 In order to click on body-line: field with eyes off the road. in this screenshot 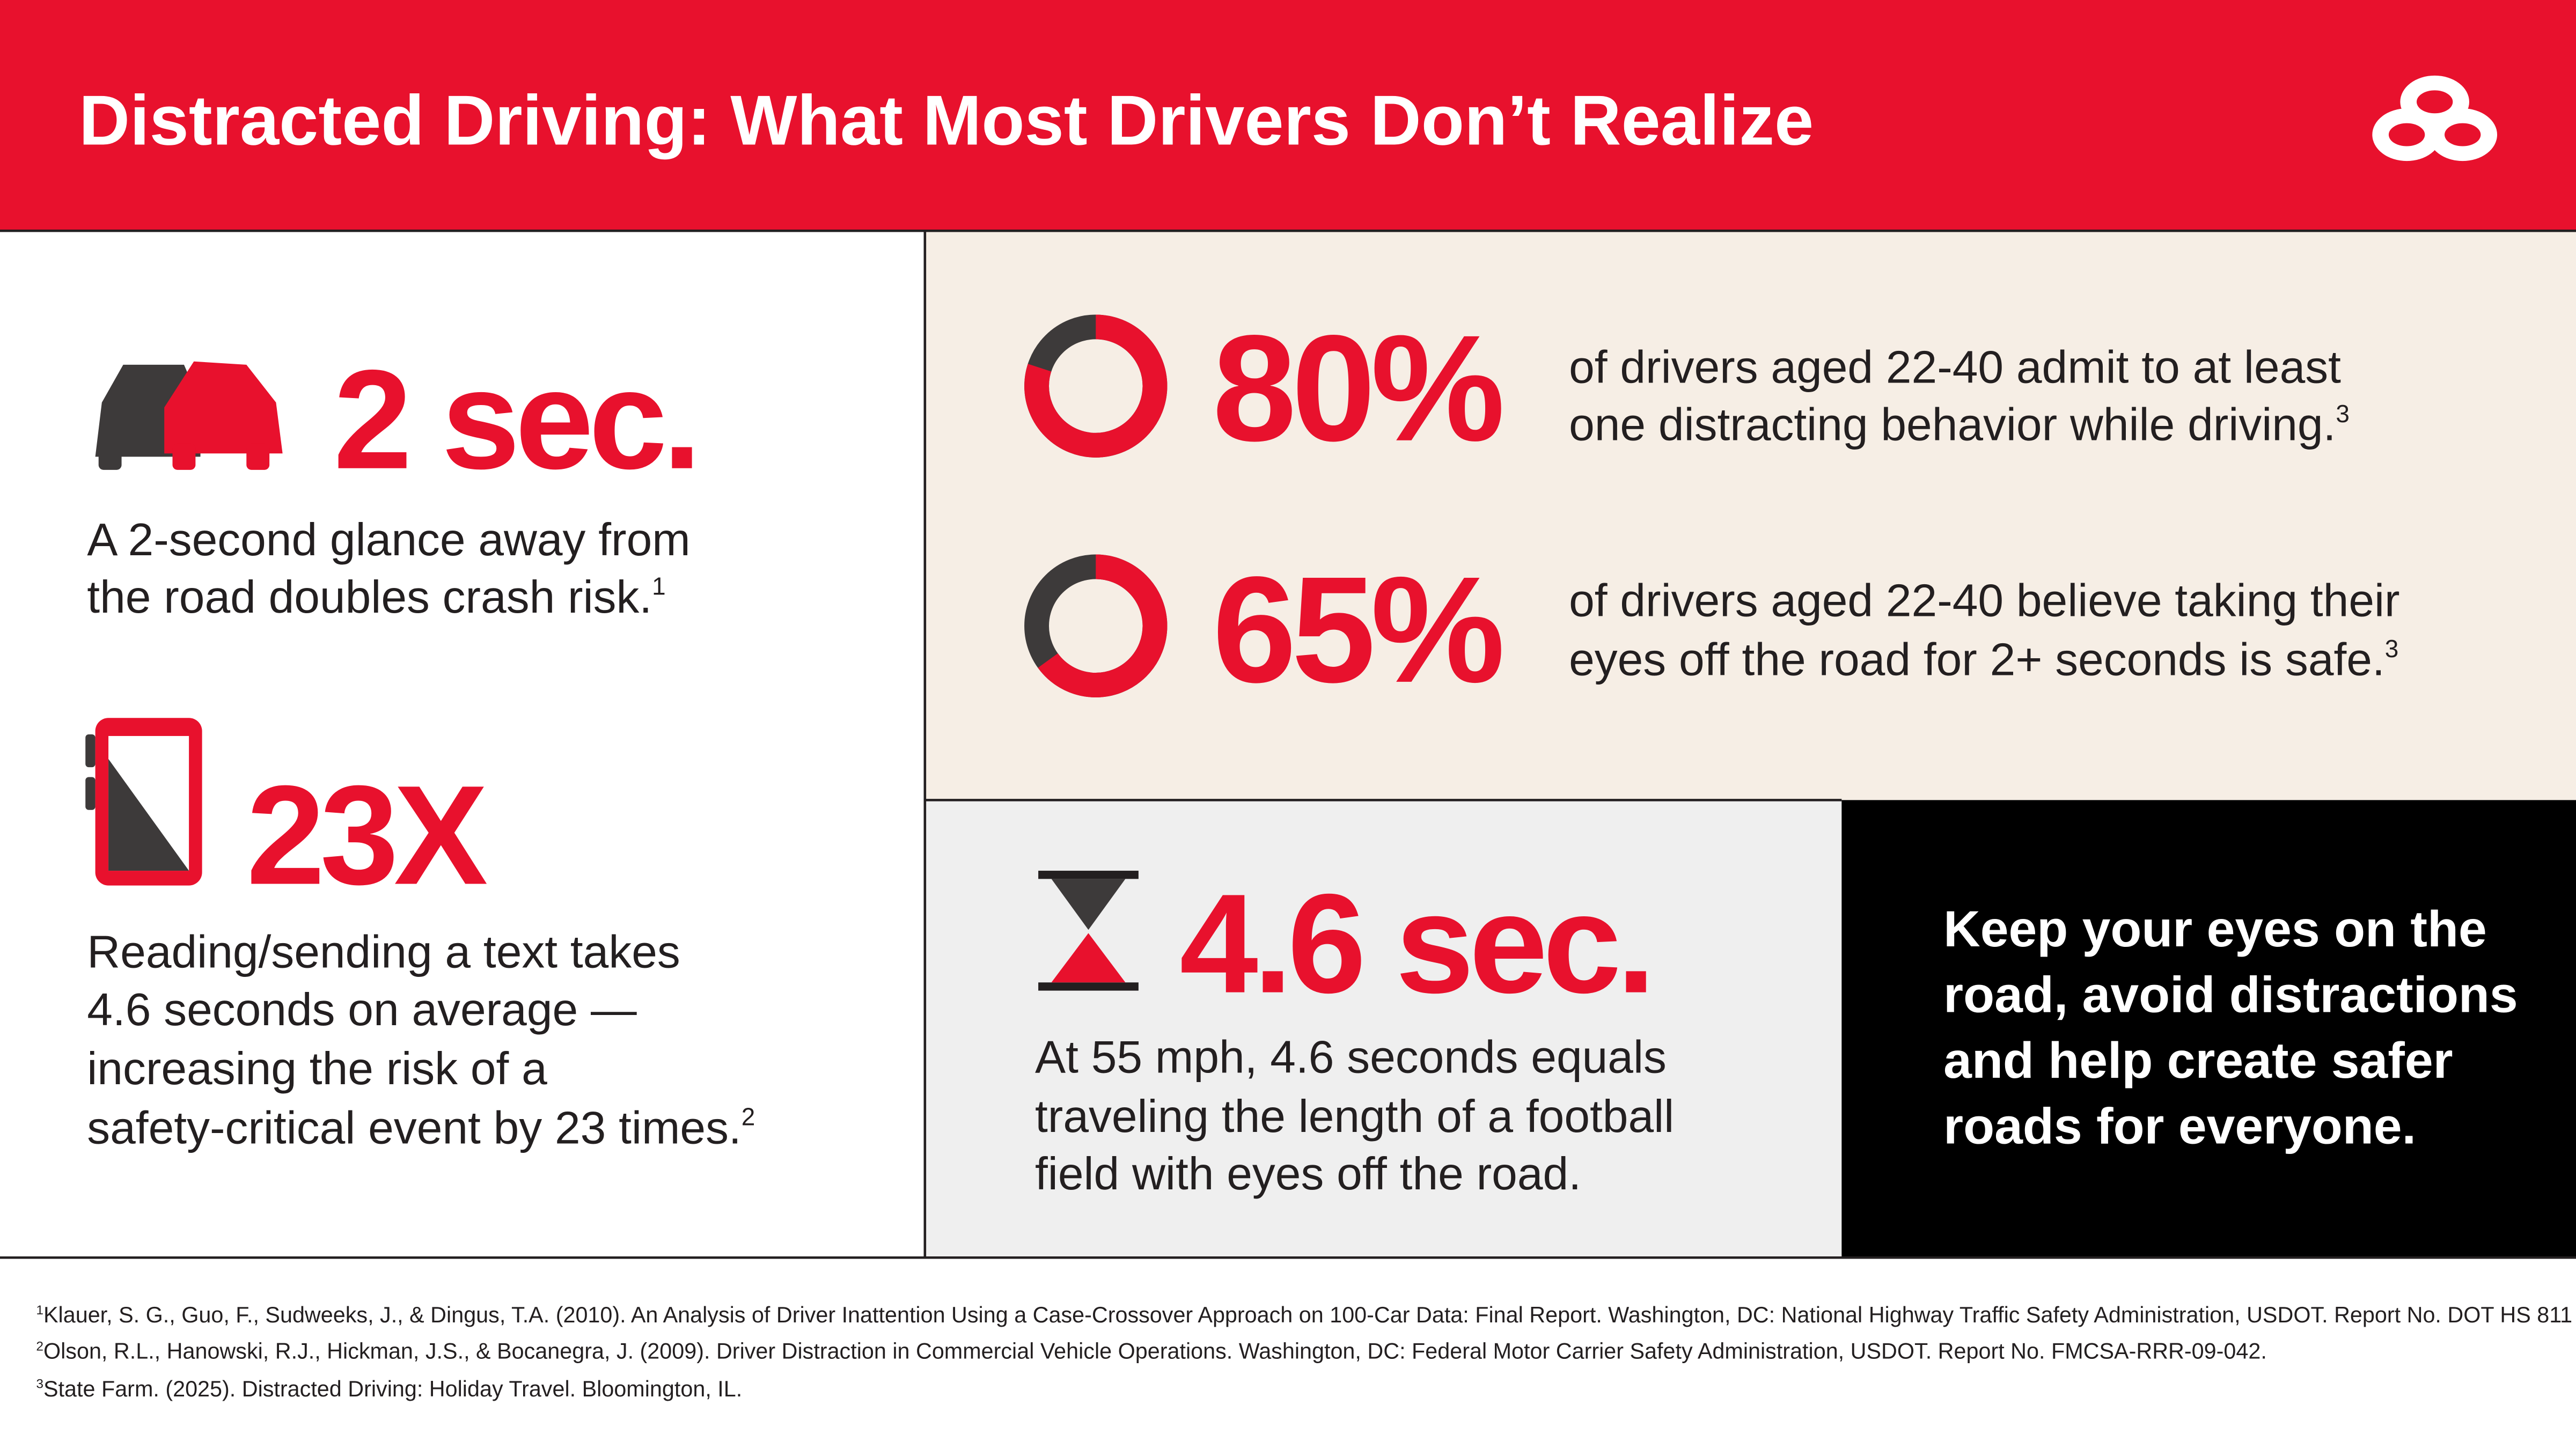, I will do `click(1308, 1174)`.